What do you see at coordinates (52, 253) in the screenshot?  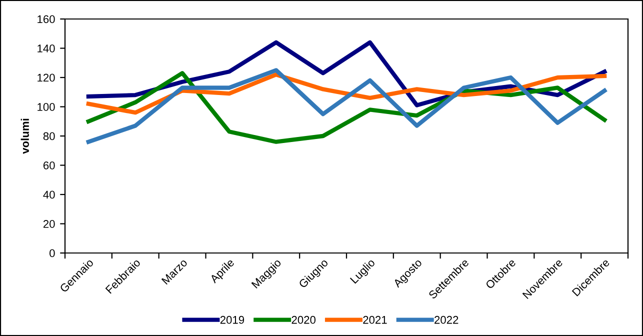 I see `y-tick-label: 0` at bounding box center [52, 253].